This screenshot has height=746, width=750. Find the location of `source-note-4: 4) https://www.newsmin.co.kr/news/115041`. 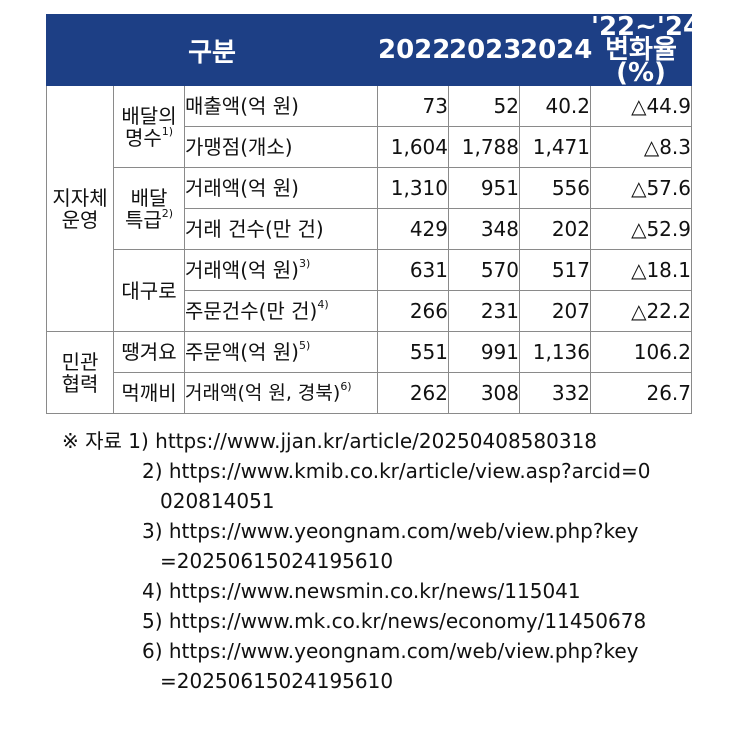

source-note-4: 4) https://www.newsmin.co.kr/news/115041 is located at coordinates (356, 591).